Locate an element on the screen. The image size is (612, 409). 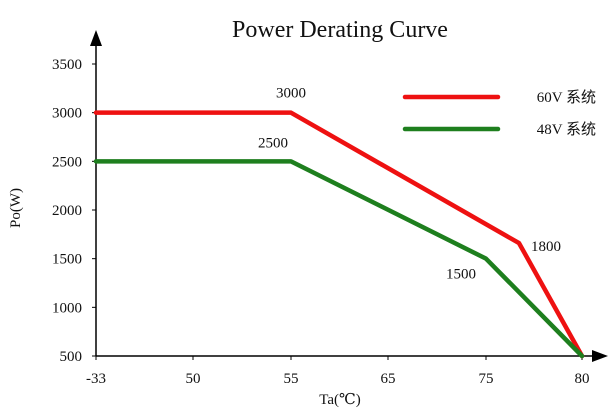
x-tick-label: 75 is located at coordinates (486, 379).